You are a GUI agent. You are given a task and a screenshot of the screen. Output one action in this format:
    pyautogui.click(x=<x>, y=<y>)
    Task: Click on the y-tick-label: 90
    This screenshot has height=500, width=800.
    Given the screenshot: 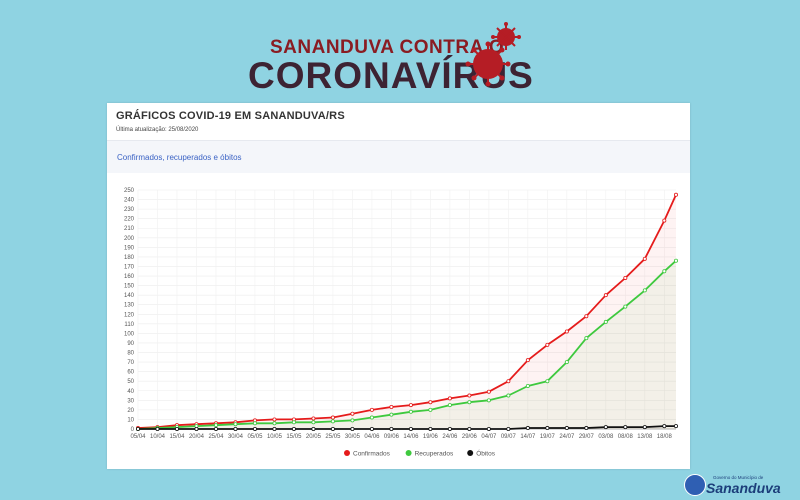 What is the action you would take?
    pyautogui.click(x=130, y=344)
    